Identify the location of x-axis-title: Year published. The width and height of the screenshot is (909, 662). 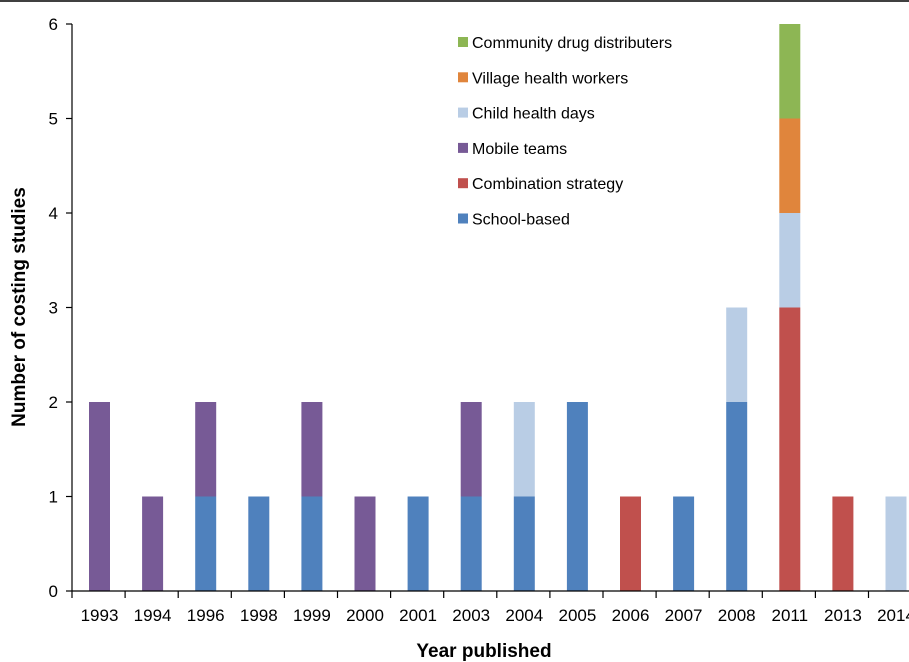
(483, 651).